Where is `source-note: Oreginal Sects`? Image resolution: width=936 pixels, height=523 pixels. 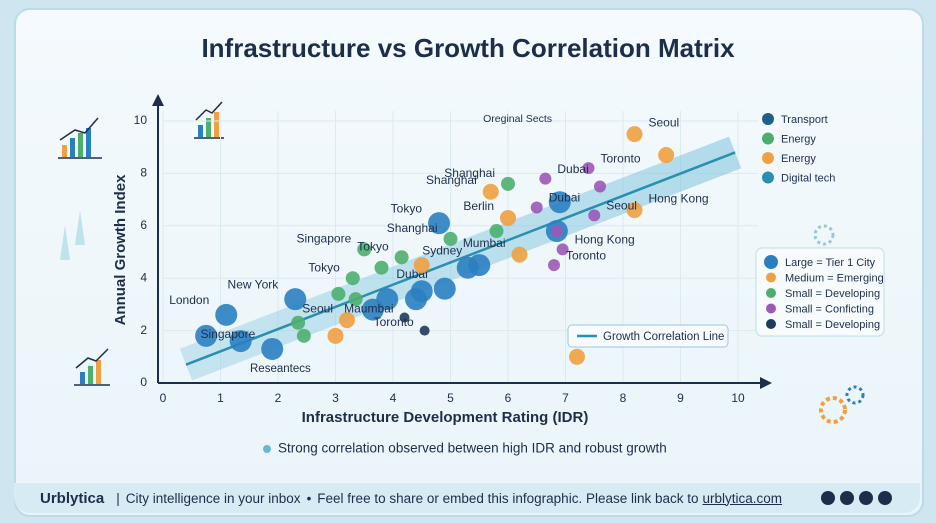 source-note: Oreginal Sects is located at coordinates (517, 119).